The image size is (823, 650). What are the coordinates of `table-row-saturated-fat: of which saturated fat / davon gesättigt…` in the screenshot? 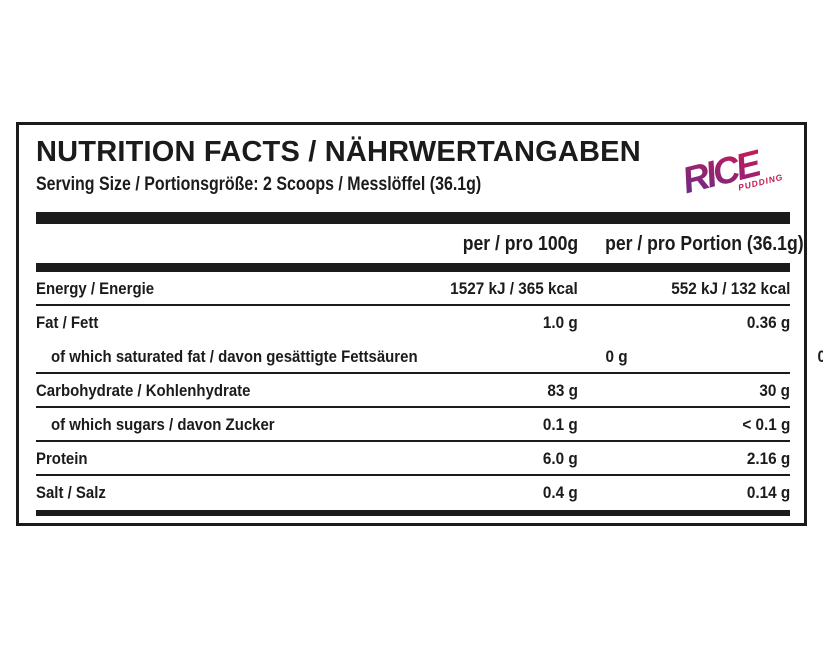 It's located at (429, 357).